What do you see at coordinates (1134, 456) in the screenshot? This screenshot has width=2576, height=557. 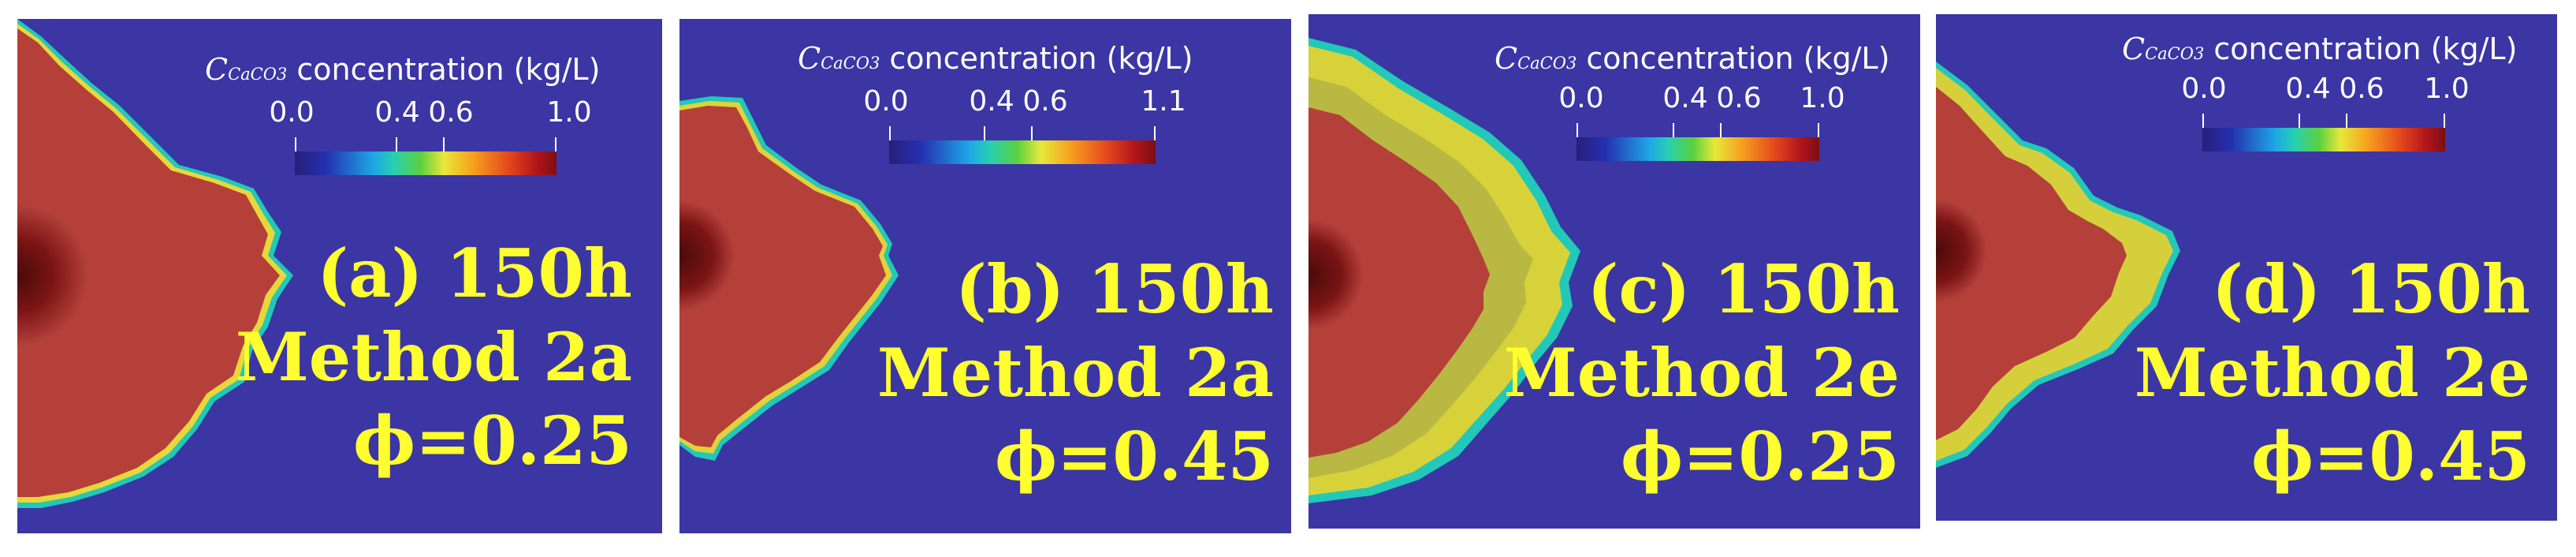 I see `caption-phi-b: ϕ=0.45` at bounding box center [1134, 456].